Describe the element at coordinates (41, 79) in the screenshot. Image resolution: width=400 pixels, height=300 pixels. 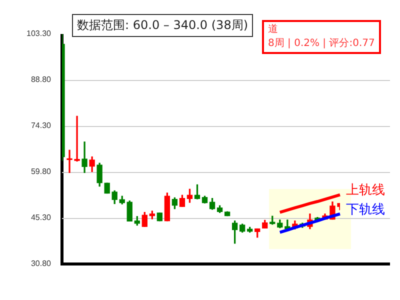
I see `y-tick-label: 88.80` at that location.